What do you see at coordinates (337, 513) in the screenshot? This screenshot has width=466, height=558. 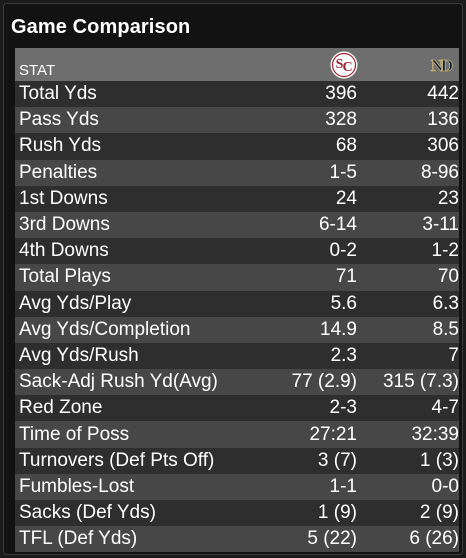 I see `team1-value: 1 (9)` at bounding box center [337, 513].